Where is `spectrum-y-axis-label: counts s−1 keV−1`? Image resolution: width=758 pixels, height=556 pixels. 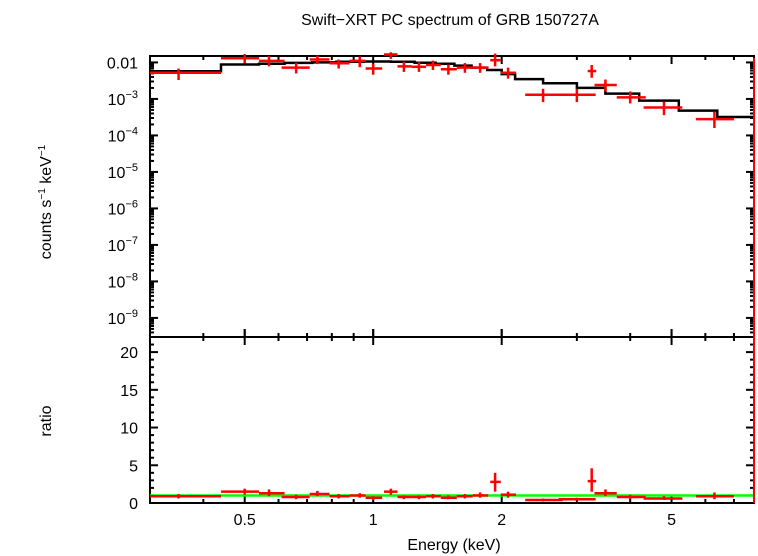
spectrum-y-axis-label: counts s−1 keV−1 is located at coordinates (46, 201).